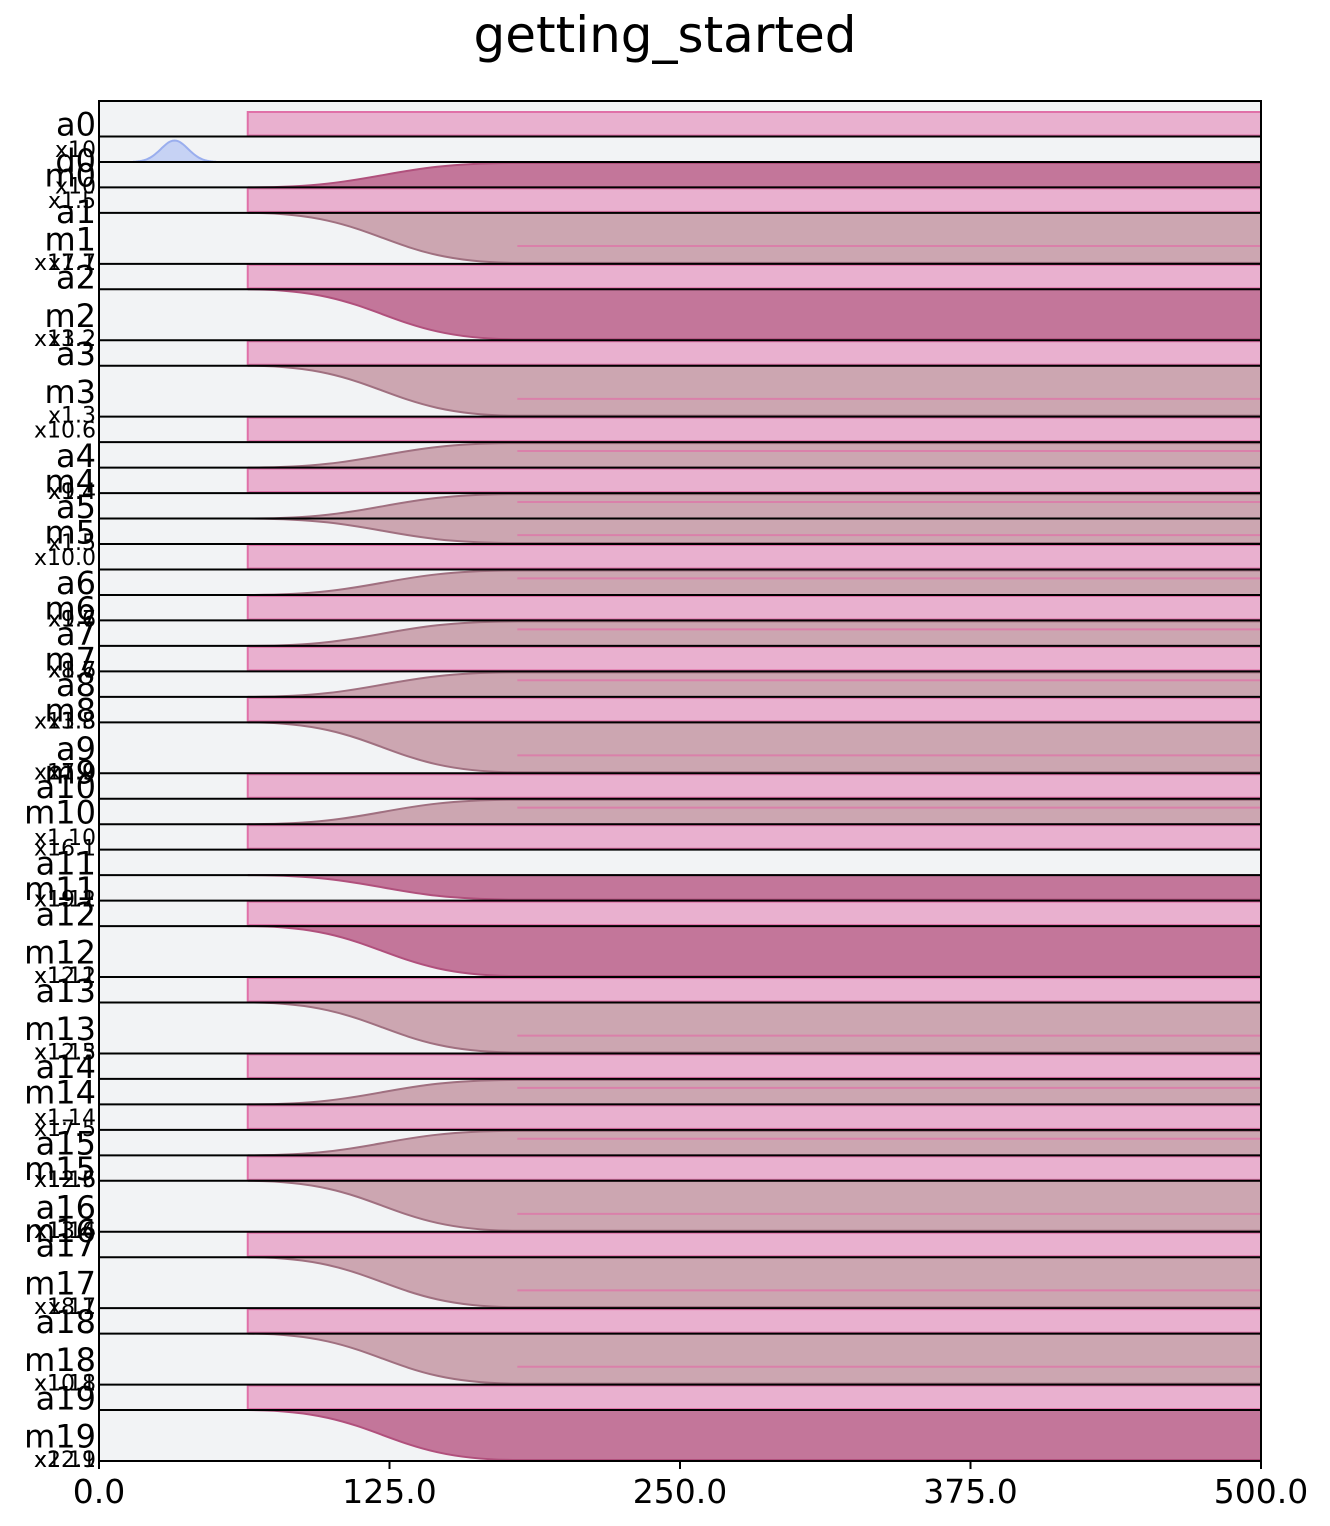 The image size is (1330, 1526). What do you see at coordinates (76, 685) in the screenshot?
I see `channel-label: a8` at bounding box center [76, 685].